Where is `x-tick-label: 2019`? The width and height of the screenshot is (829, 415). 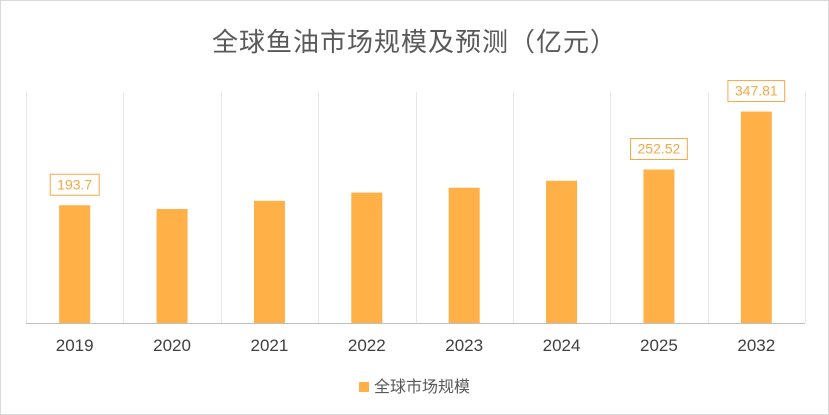 x-tick-label: 2019 is located at coordinates (75, 345).